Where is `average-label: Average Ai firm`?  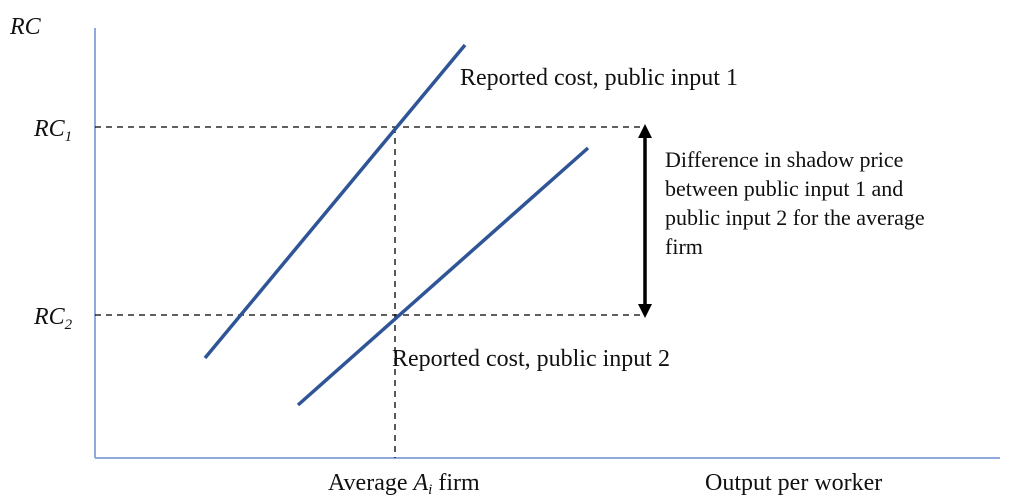
average-label: Average Ai firm is located at coordinates (404, 484).